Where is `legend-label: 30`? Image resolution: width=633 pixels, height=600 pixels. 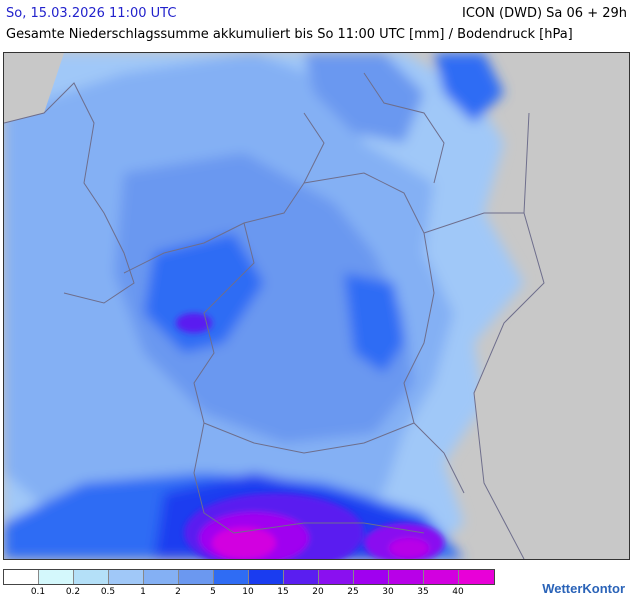 legend-label: 30 is located at coordinates (388, 592).